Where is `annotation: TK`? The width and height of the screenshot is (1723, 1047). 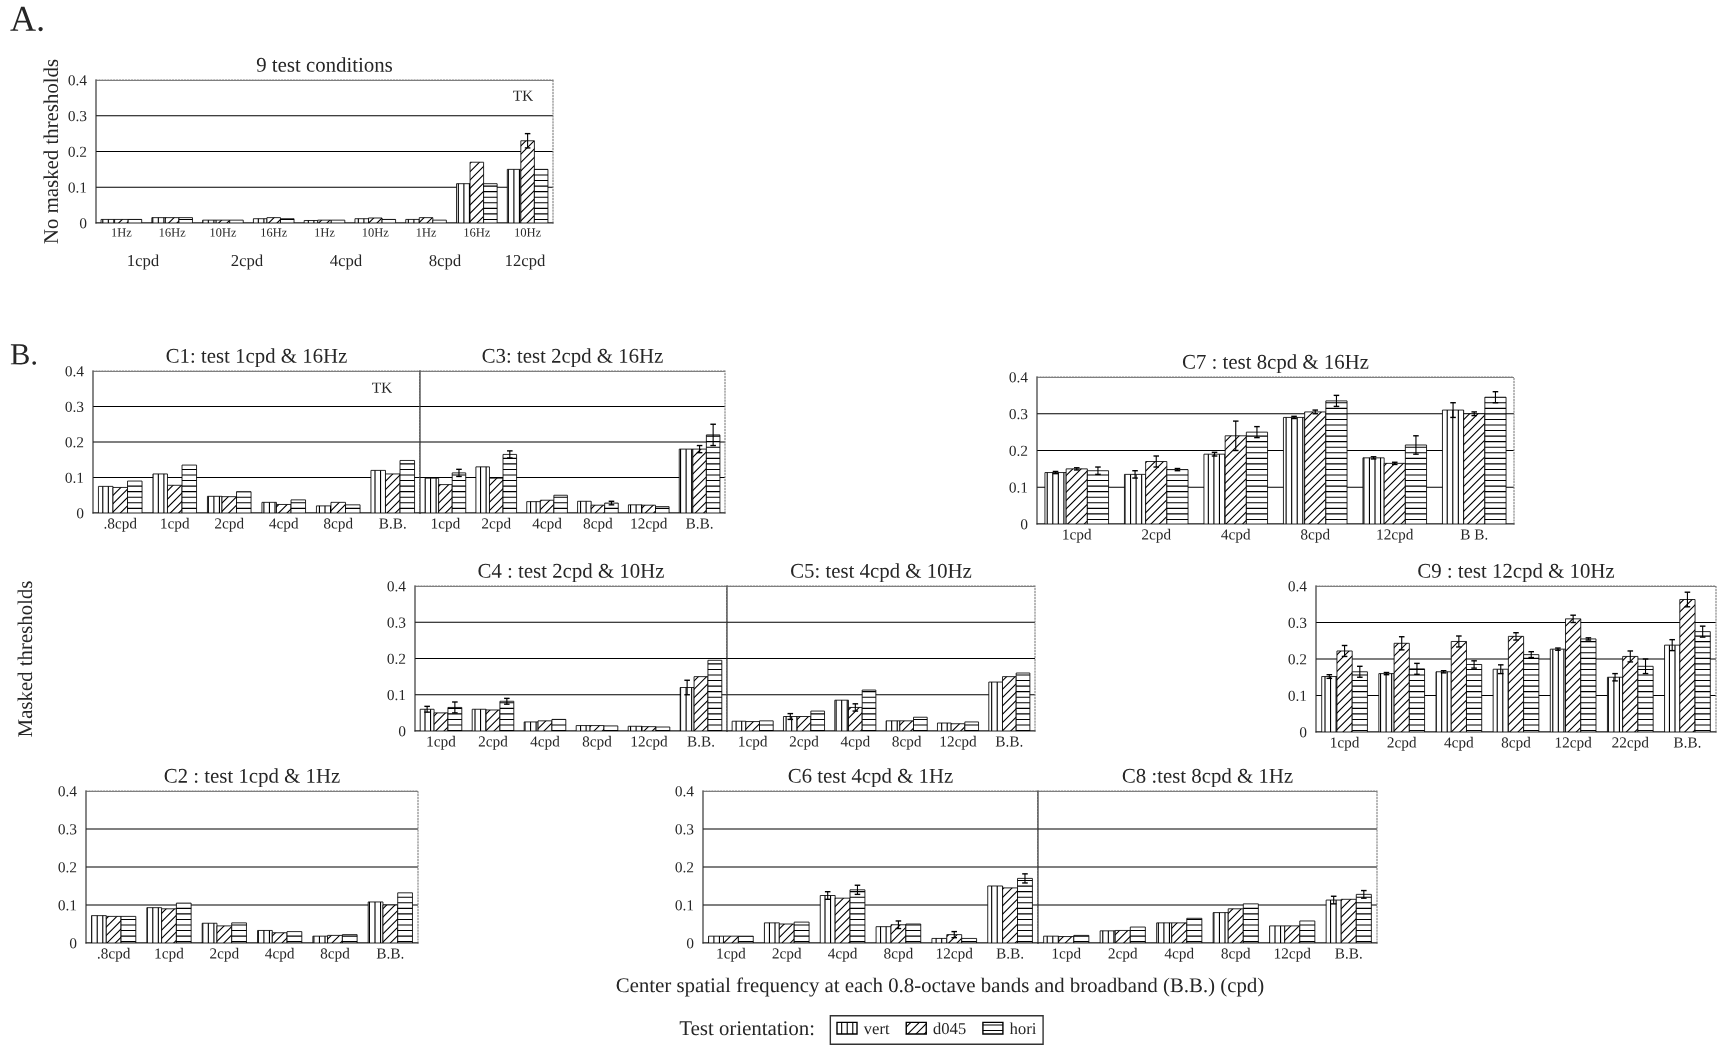 annotation: TK is located at coordinates (382, 387).